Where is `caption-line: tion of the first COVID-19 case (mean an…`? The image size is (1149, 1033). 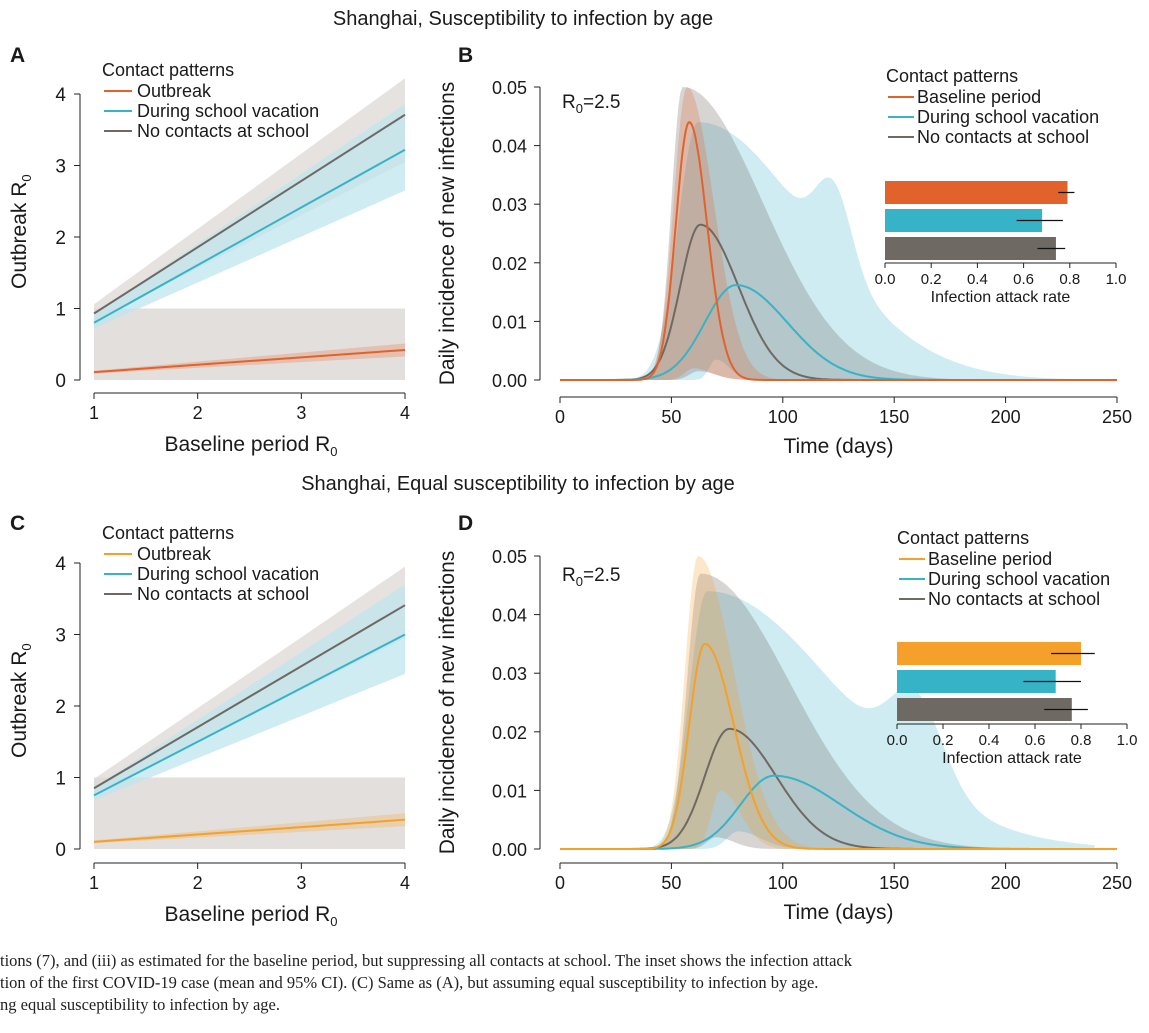 caption-line: tion of the first COVID-19 case (mean an… is located at coordinates (409, 982).